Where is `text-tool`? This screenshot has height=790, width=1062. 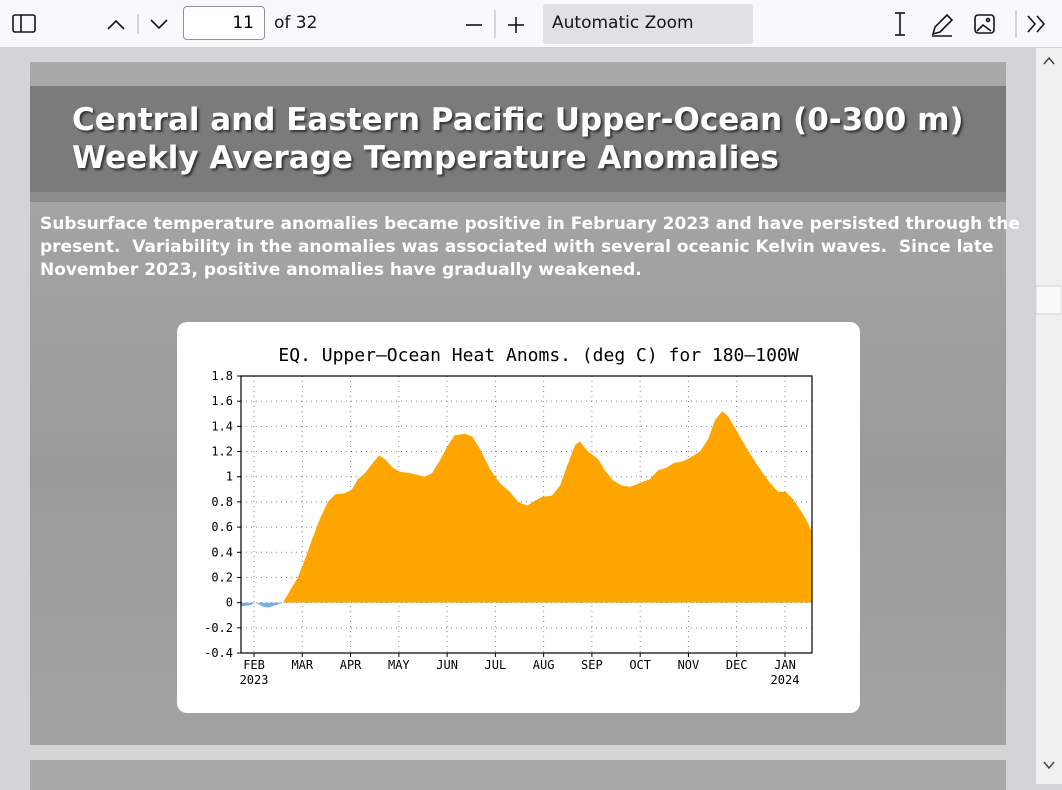
text-tool is located at coordinates (900, 24).